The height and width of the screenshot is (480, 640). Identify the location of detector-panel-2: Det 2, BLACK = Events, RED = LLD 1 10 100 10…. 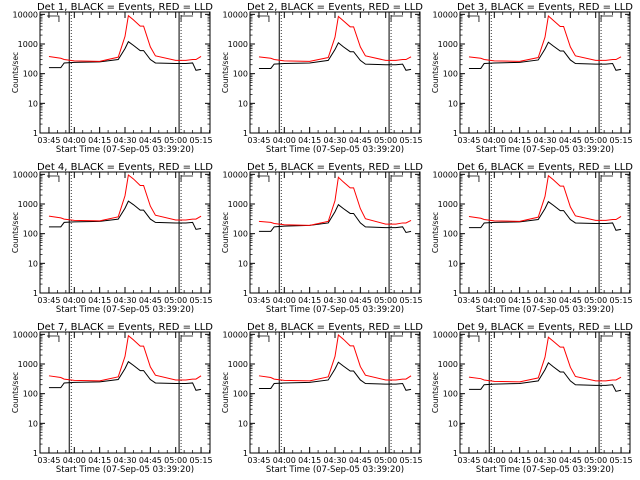
(322, 78).